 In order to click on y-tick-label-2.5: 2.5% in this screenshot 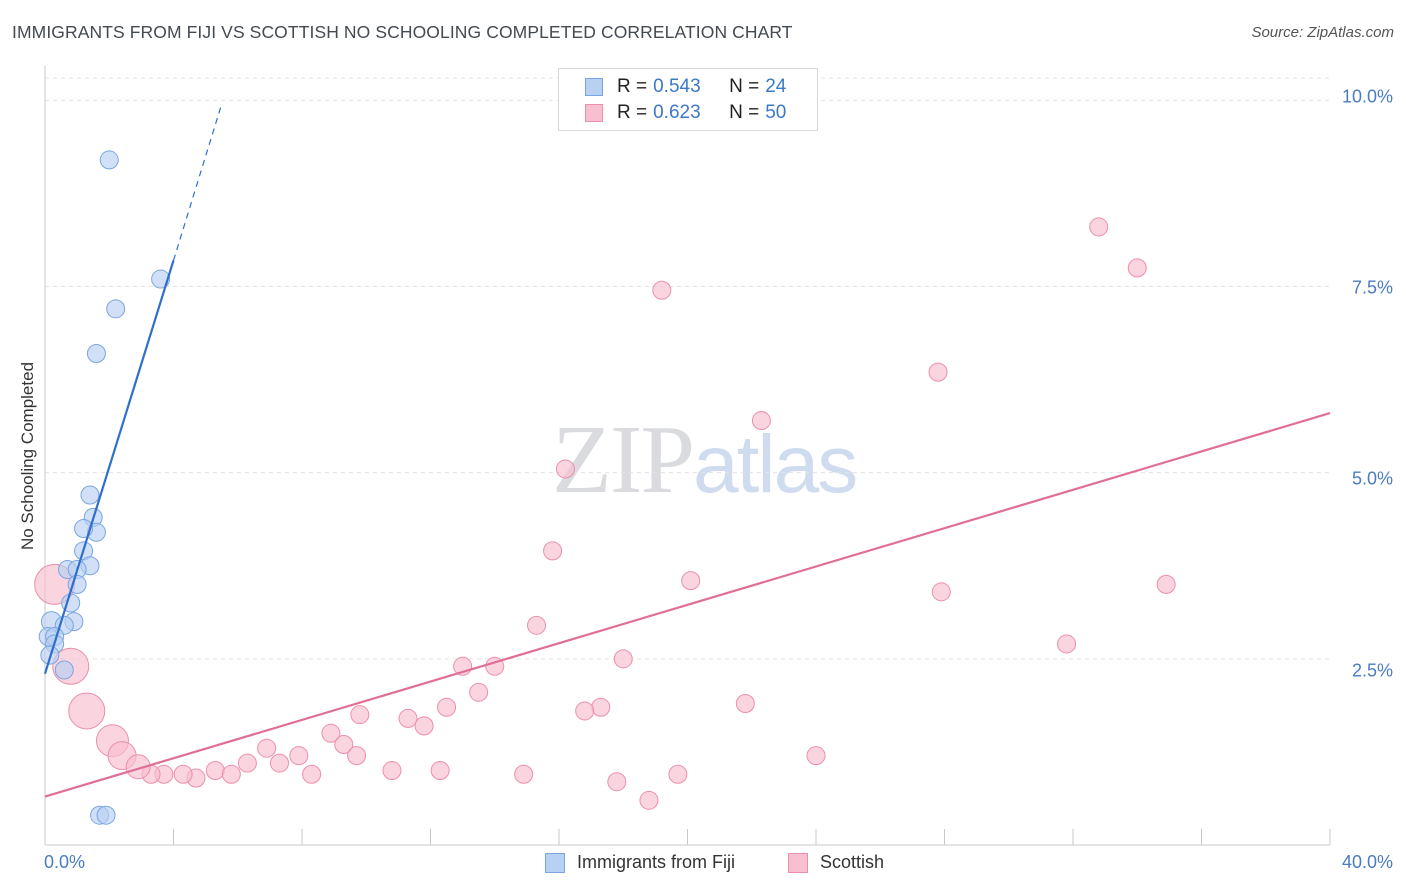, I will do `click(1372, 670)`.